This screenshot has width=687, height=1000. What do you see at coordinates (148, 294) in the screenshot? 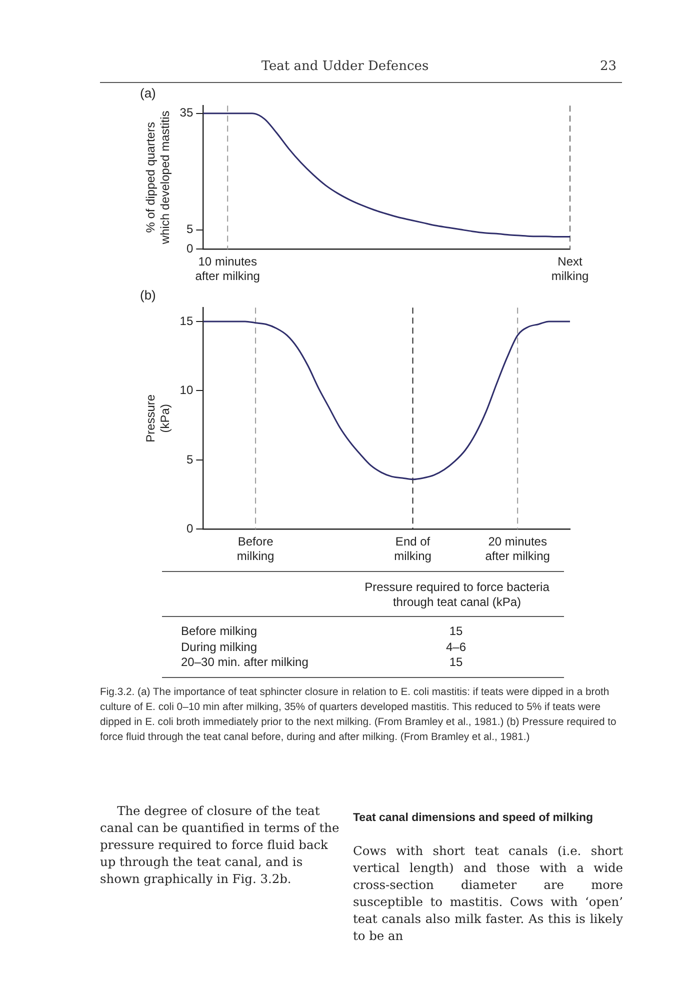
I see `chart-title: (b)` at bounding box center [148, 294].